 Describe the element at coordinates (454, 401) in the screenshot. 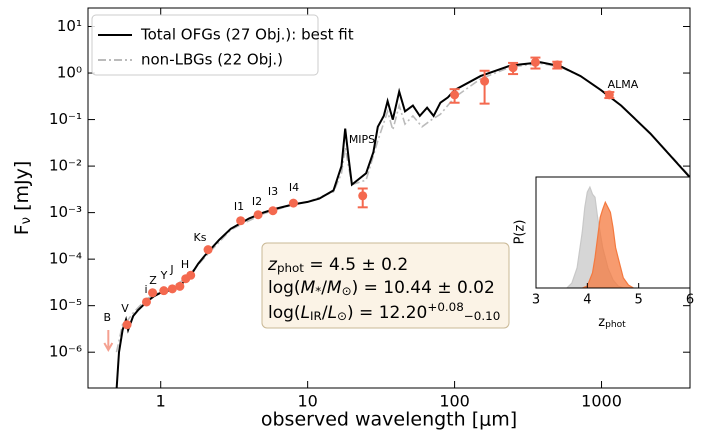

I see `x-tick-label: 100` at that location.